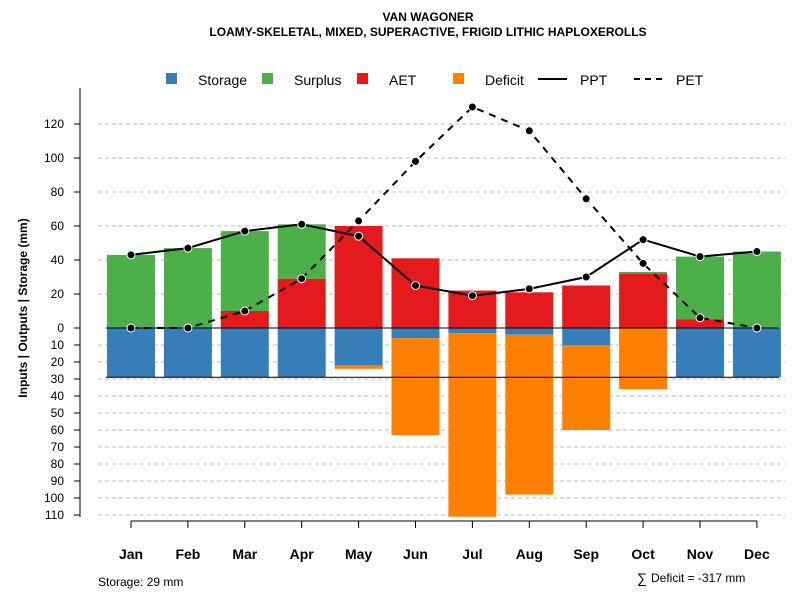 Image resolution: width=800 pixels, height=600 pixels. What do you see at coordinates (58, 379) in the screenshot?
I see `y-tick-label: 30` at bounding box center [58, 379].